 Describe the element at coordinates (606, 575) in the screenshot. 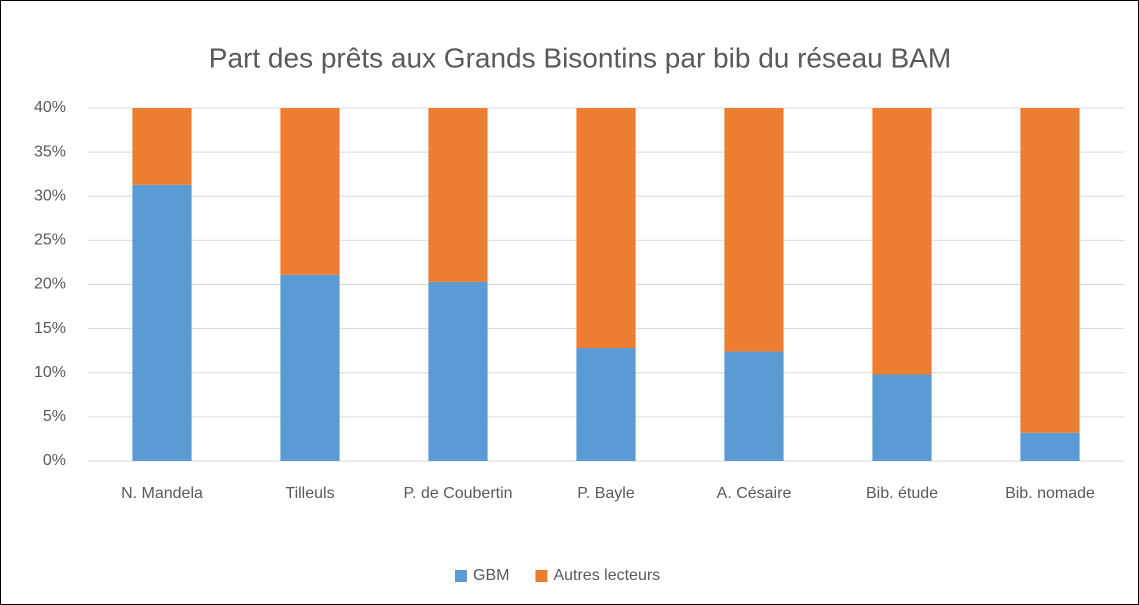

I see `legend-label: Autres lecteurs` at that location.